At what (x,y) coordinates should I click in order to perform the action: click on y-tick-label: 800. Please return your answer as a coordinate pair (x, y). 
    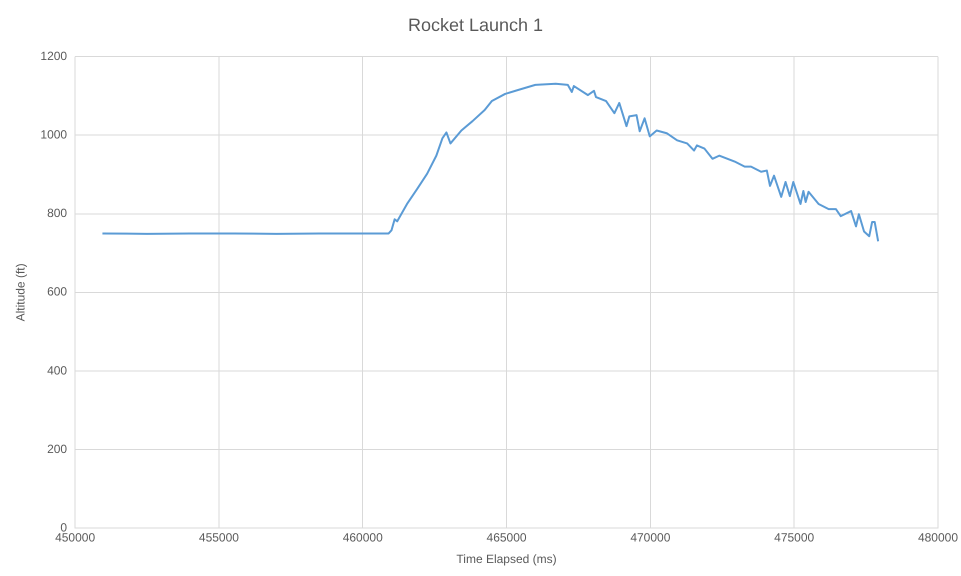
    Looking at the image, I should click on (57, 213).